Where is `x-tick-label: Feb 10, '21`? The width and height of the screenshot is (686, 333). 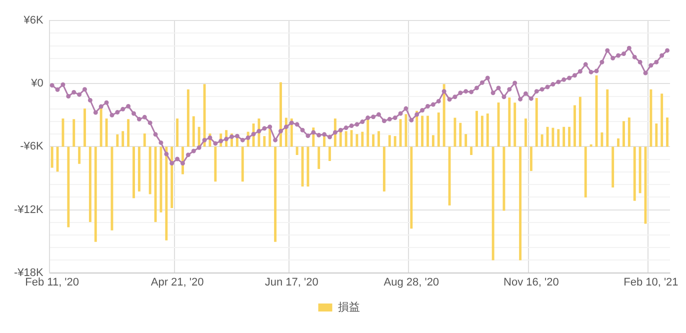
x-tick-label: Feb 10, '21 is located at coordinates (651, 282).